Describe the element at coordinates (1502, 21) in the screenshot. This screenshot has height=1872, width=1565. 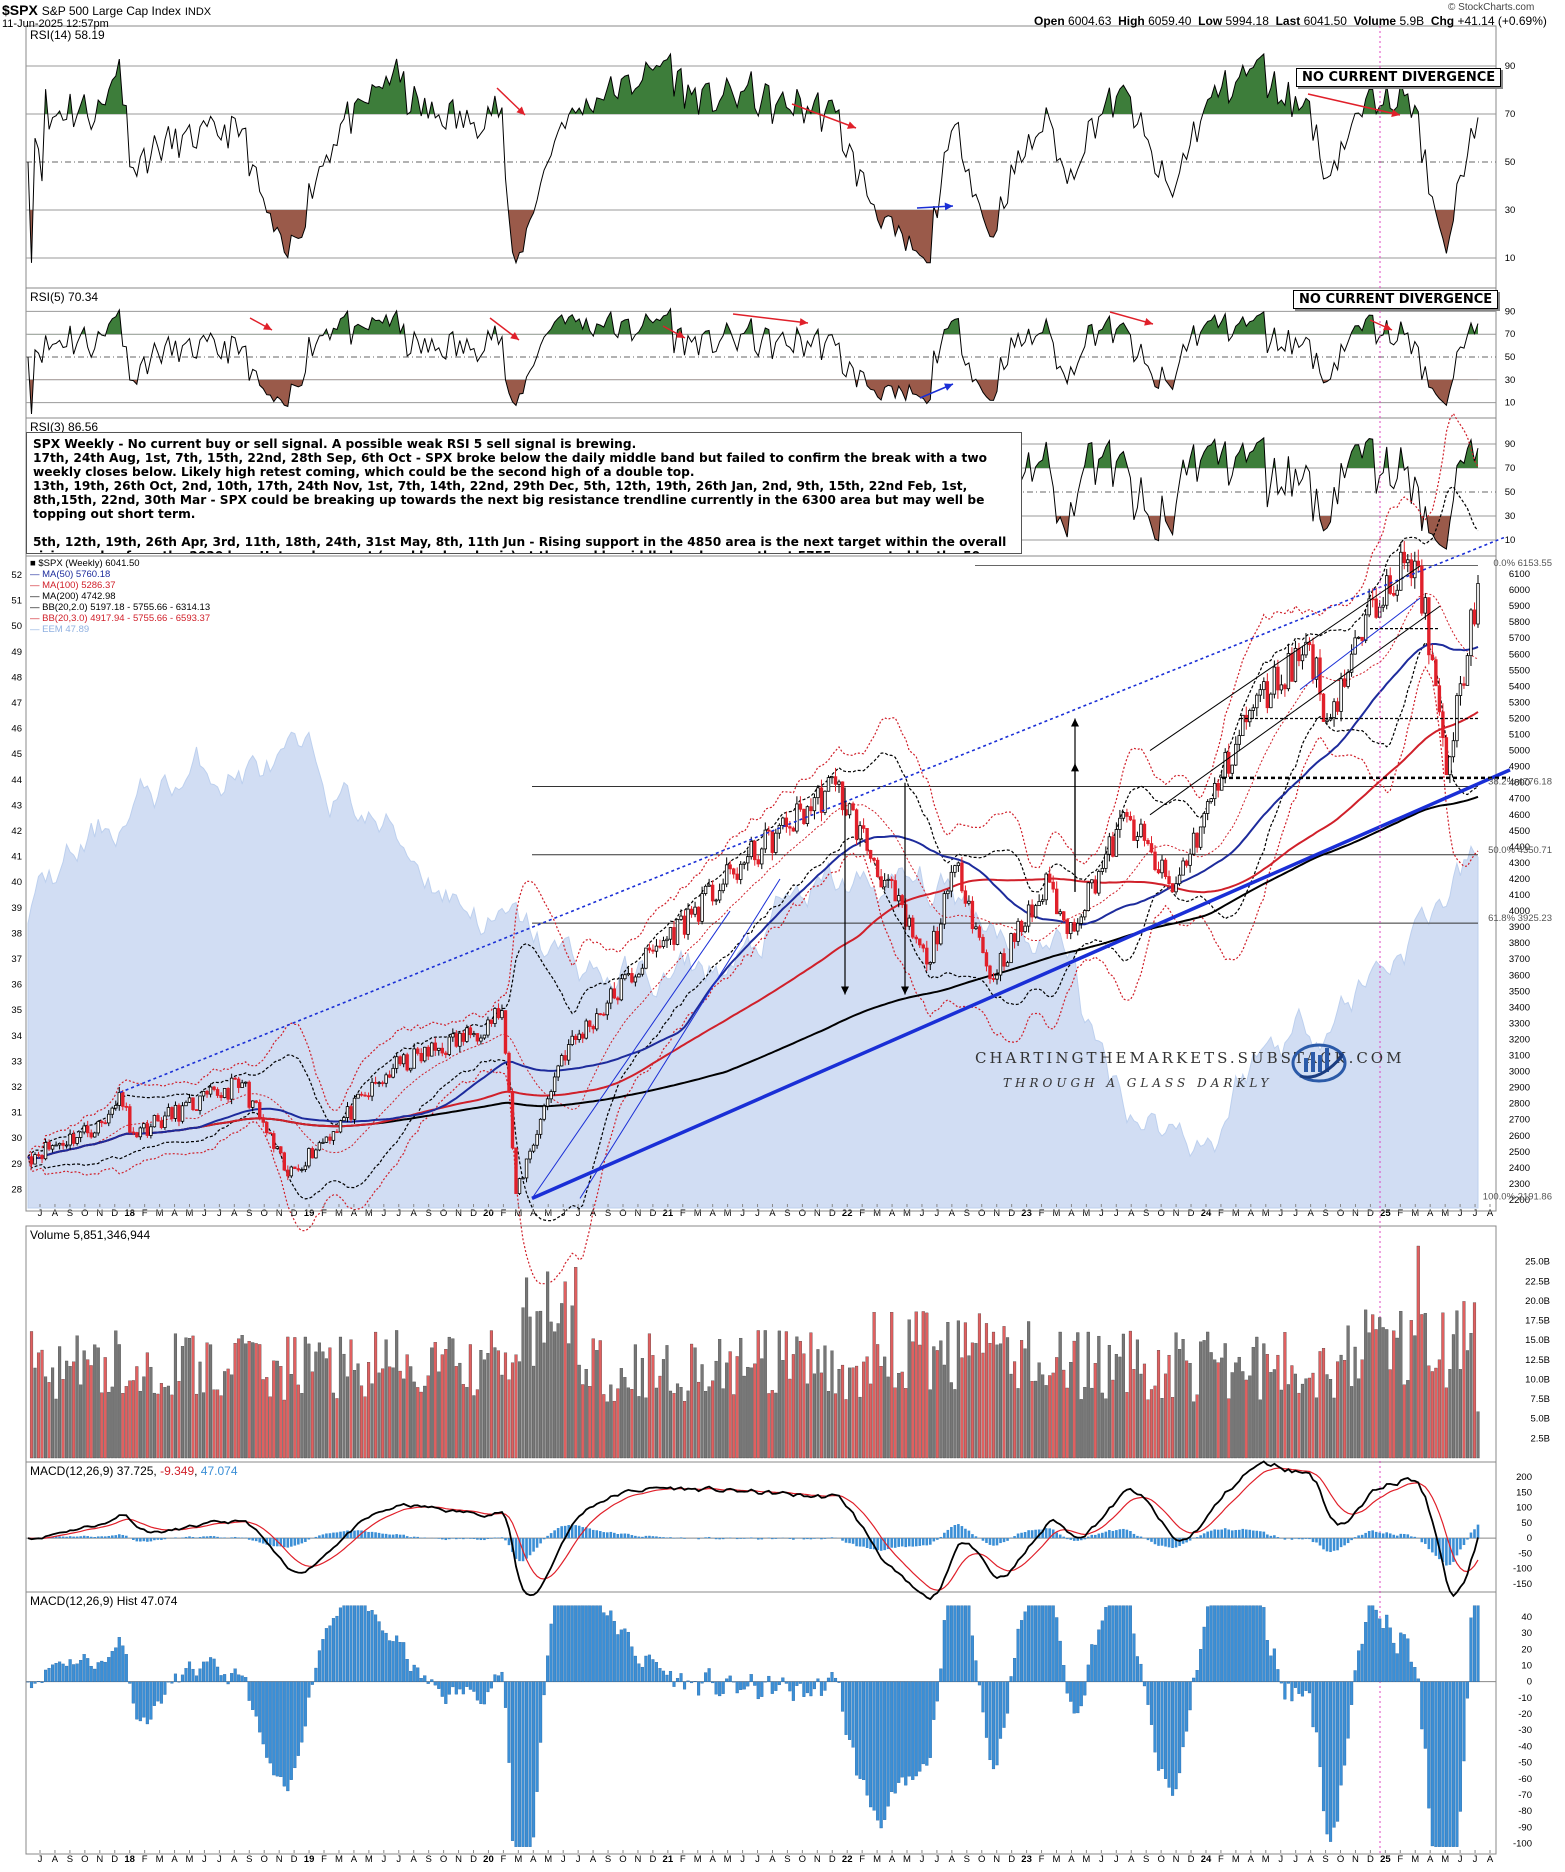
I see `chg-value: +41.14 (+0.69%)` at that location.